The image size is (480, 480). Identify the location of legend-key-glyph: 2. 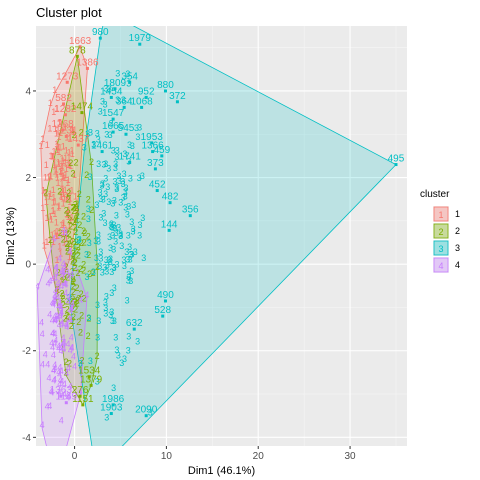
(440, 232).